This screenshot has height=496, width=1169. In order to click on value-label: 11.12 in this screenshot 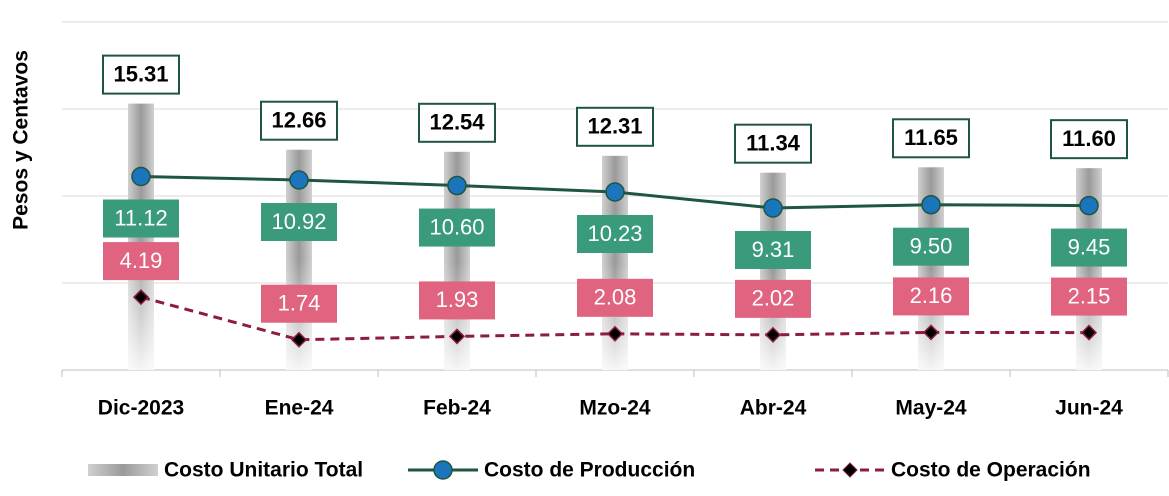, I will do `click(140, 217)`.